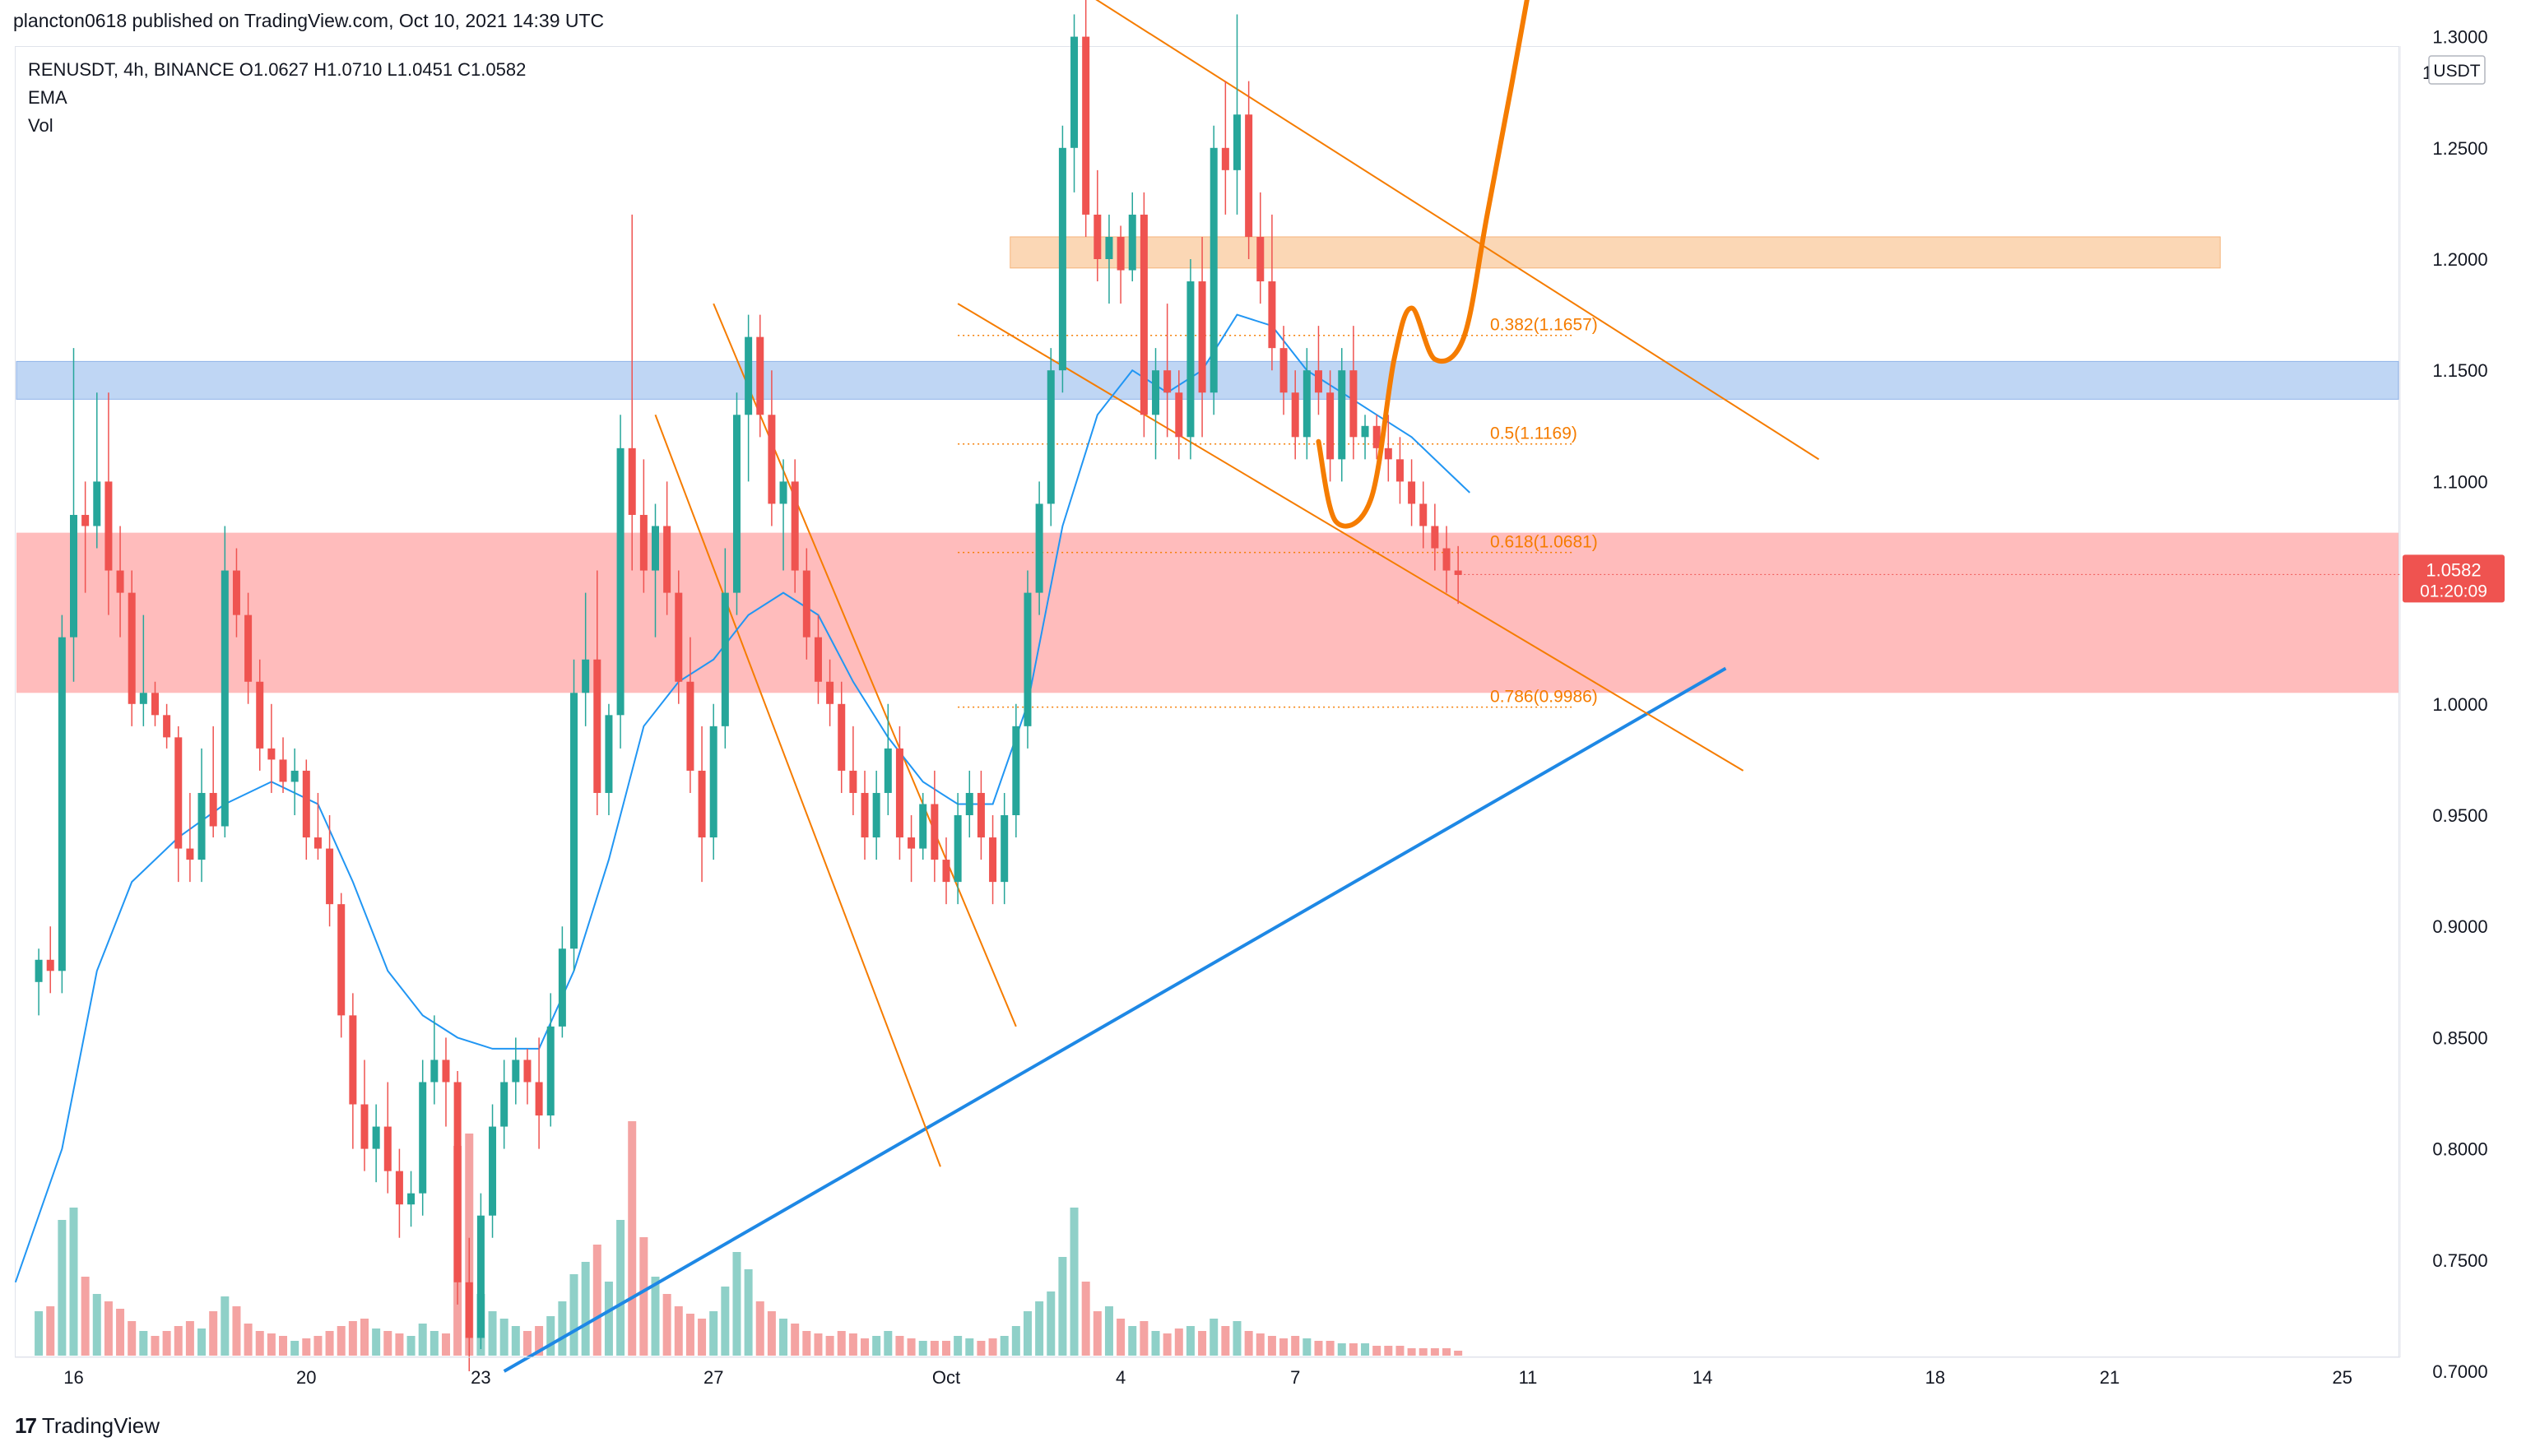  I want to click on resistance-zone-blue, so click(1207, 380).